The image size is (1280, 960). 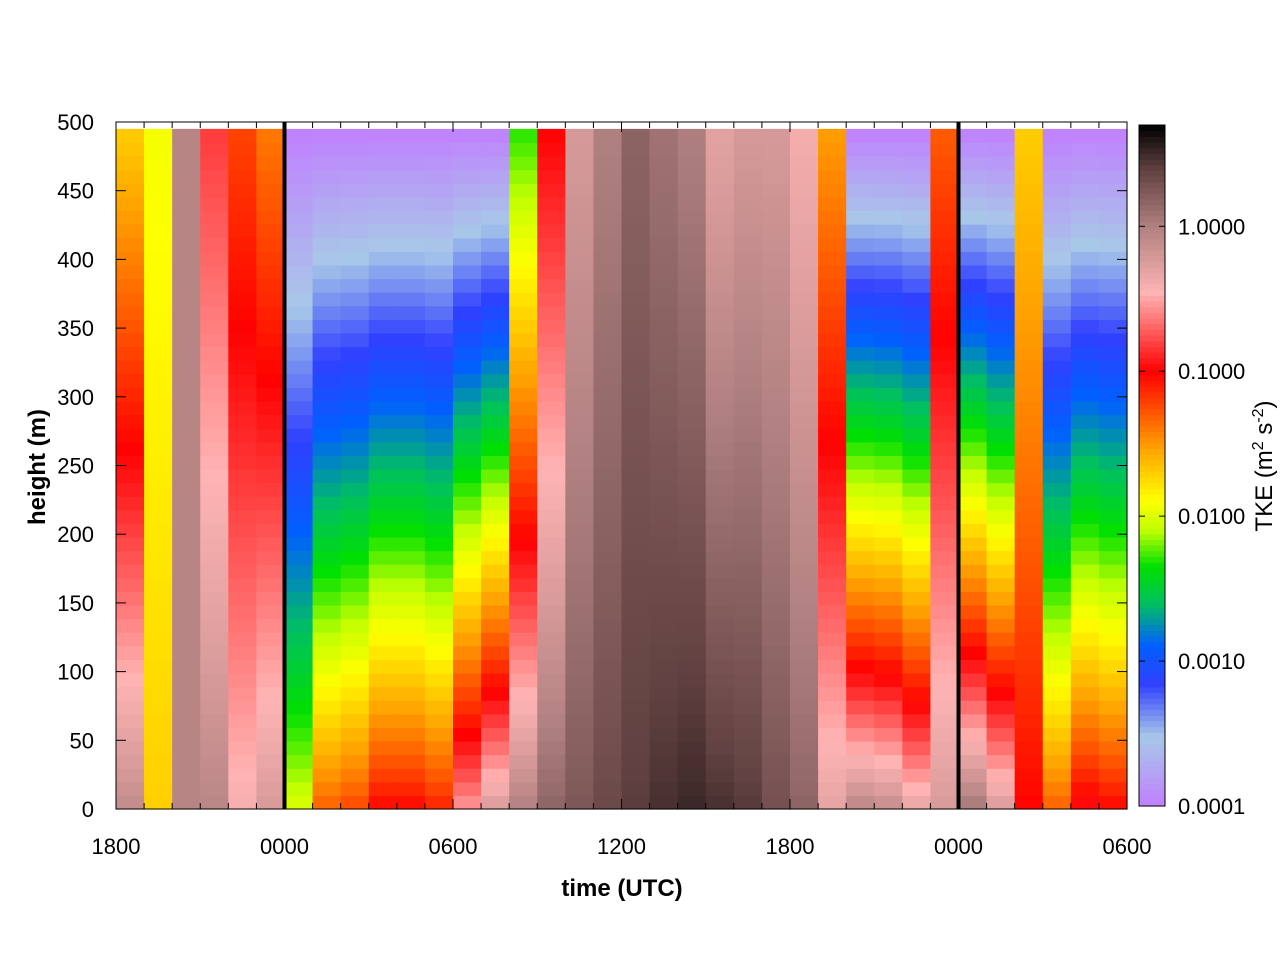 What do you see at coordinates (75, 534) in the screenshot?
I see `y-tick-label: 200` at bounding box center [75, 534].